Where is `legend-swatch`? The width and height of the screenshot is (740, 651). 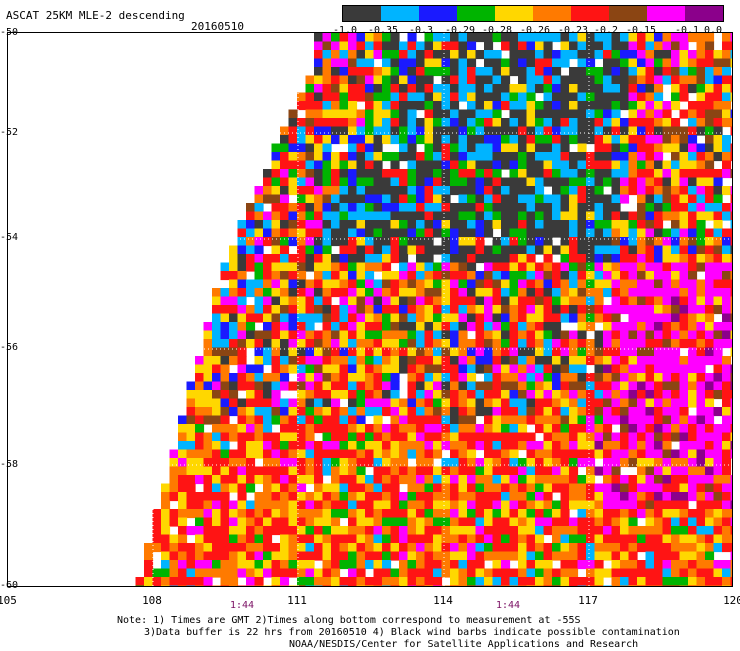
legend-swatch is located at coordinates (362, 13).